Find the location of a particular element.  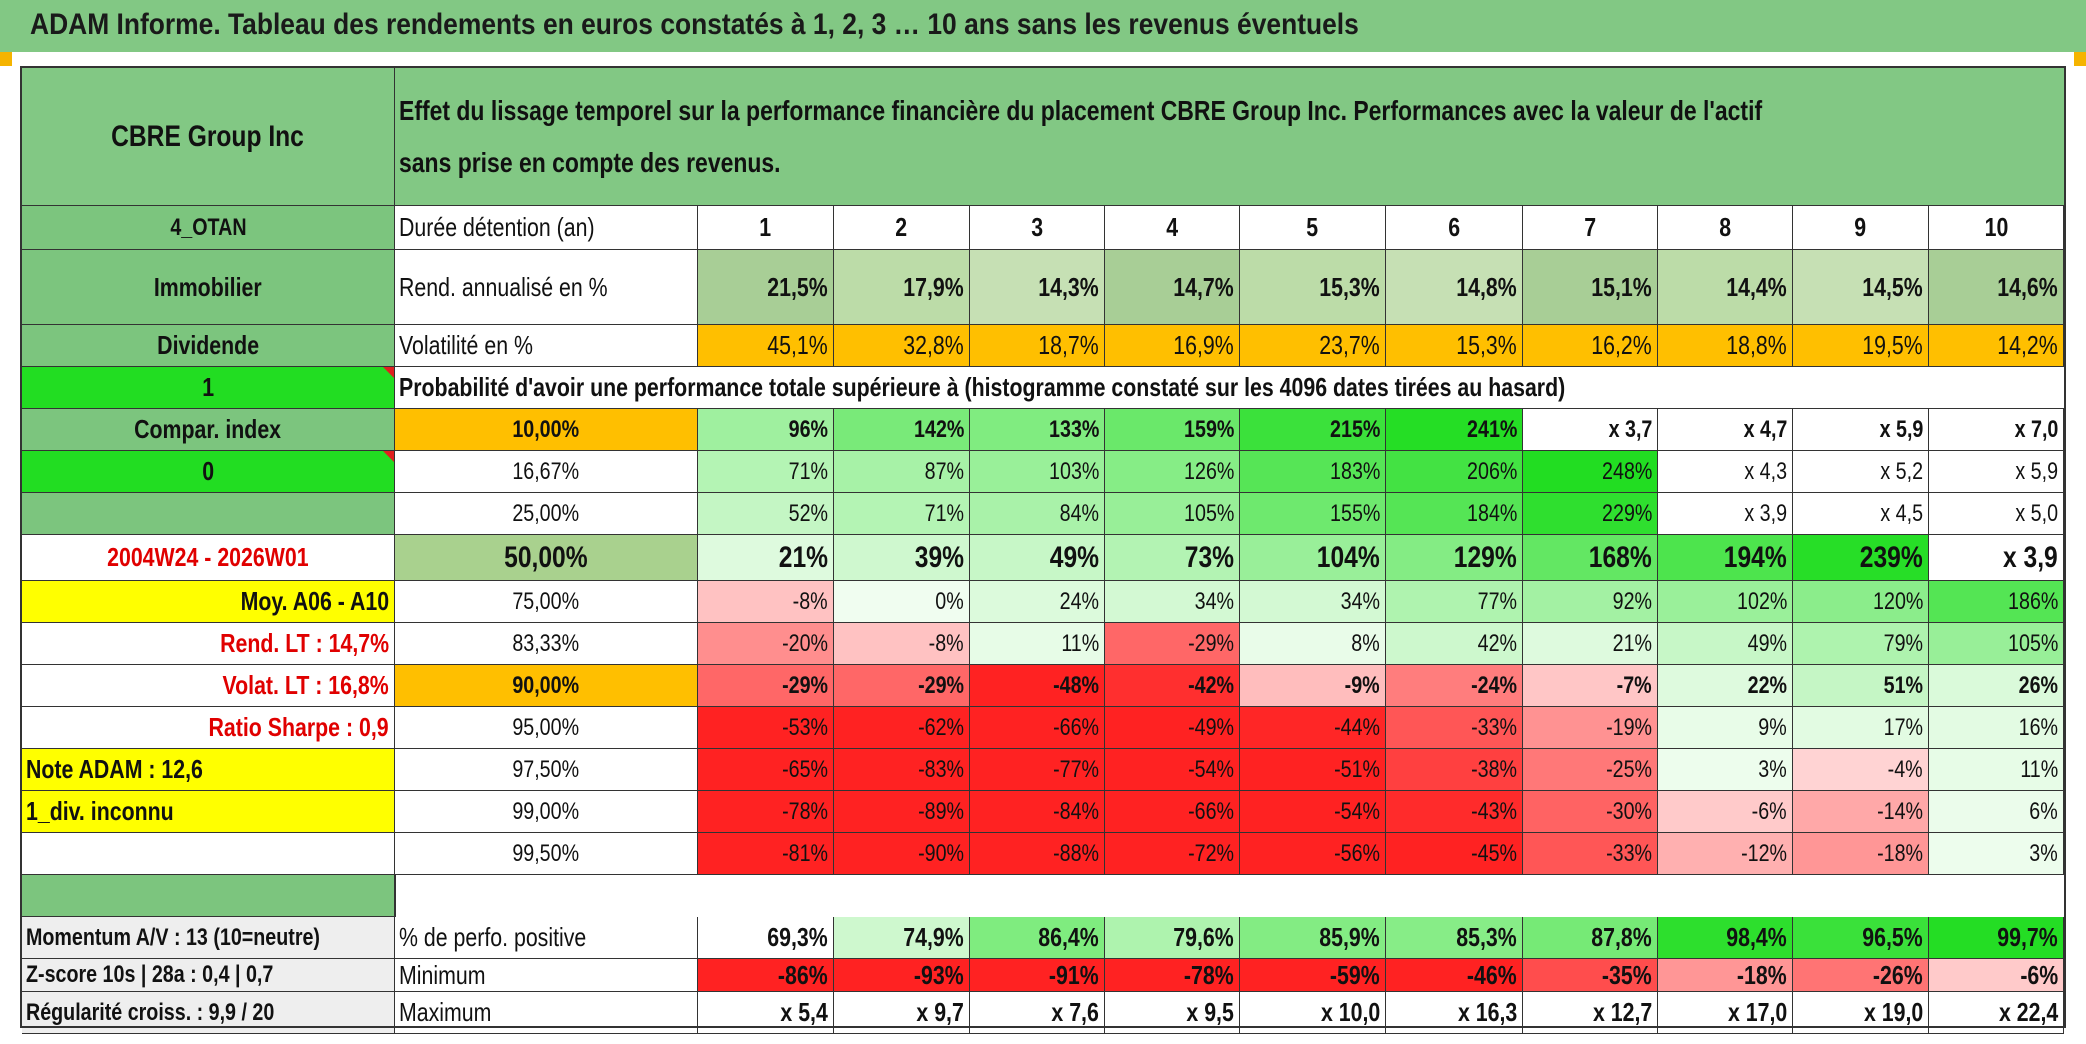

probability-value: -14% is located at coordinates (1861, 812).